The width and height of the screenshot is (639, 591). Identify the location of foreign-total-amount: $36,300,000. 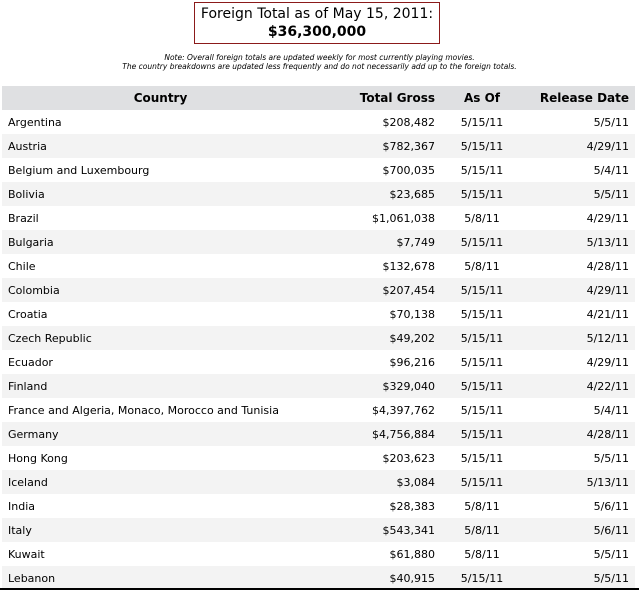
(317, 32).